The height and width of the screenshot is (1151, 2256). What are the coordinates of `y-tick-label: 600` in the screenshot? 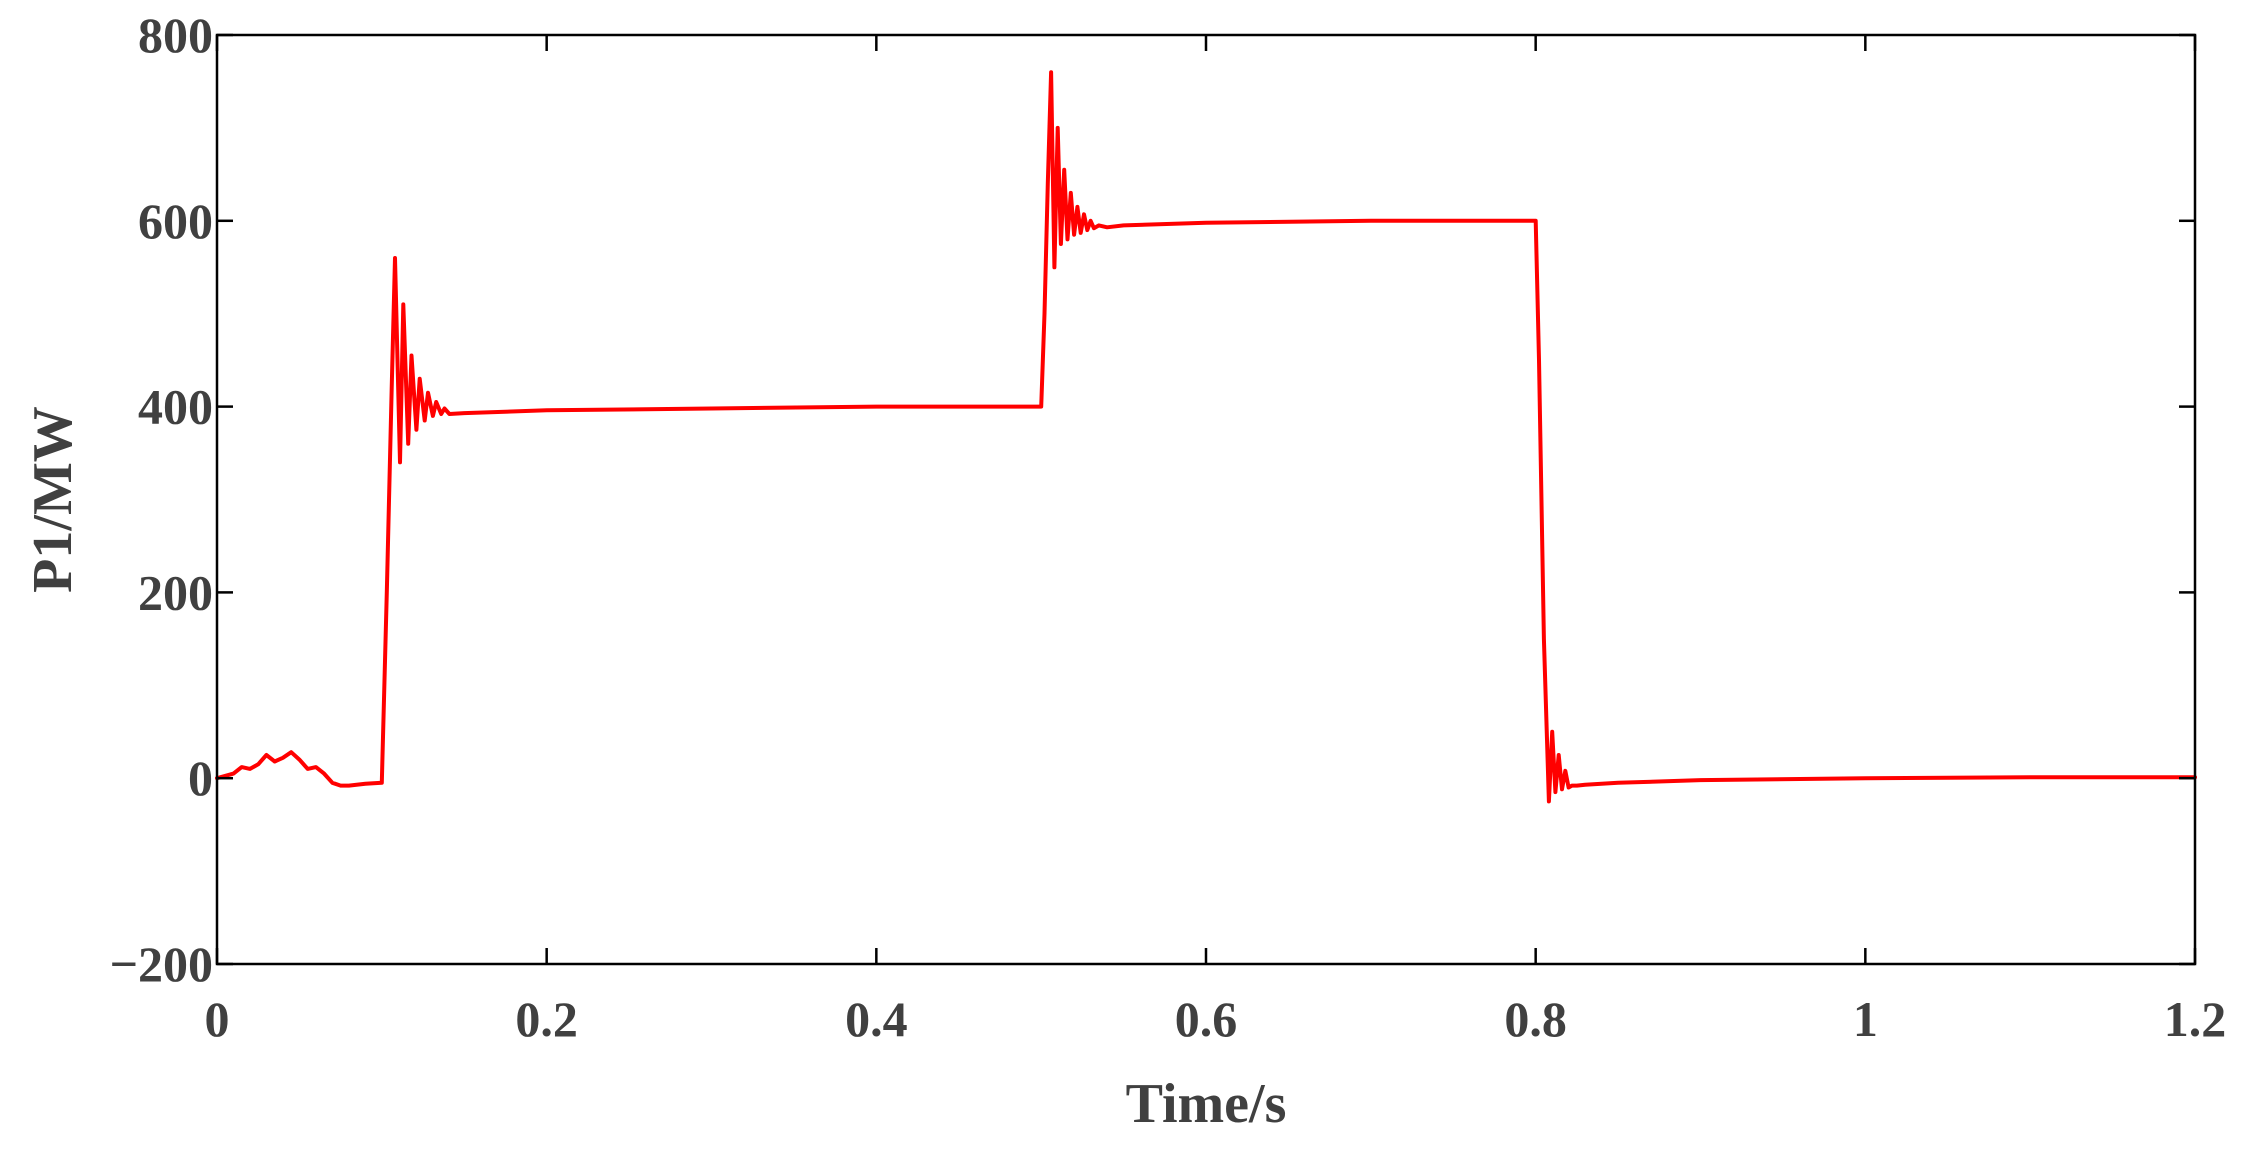 It's located at (175, 221).